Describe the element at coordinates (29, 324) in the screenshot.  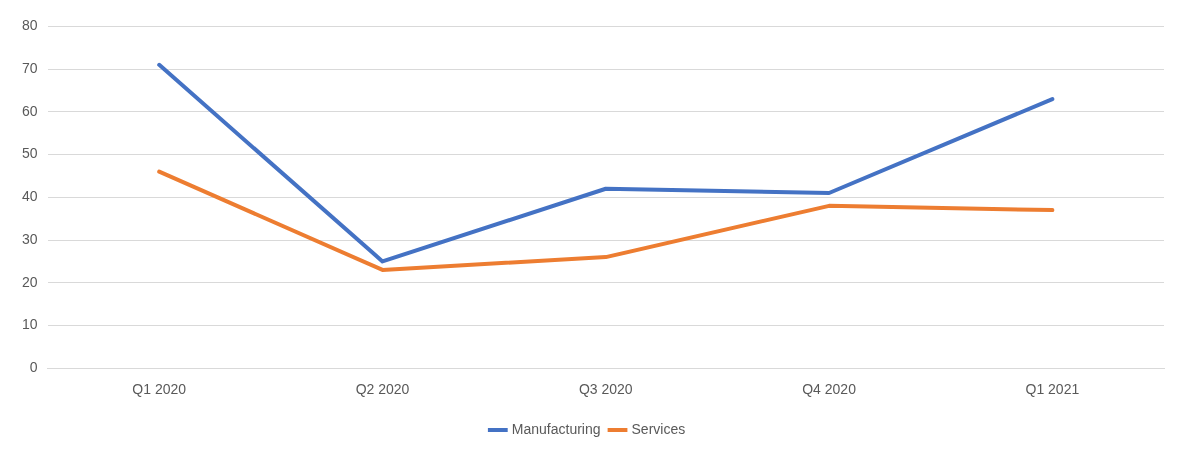
I see `y-tick-label: 10` at that location.